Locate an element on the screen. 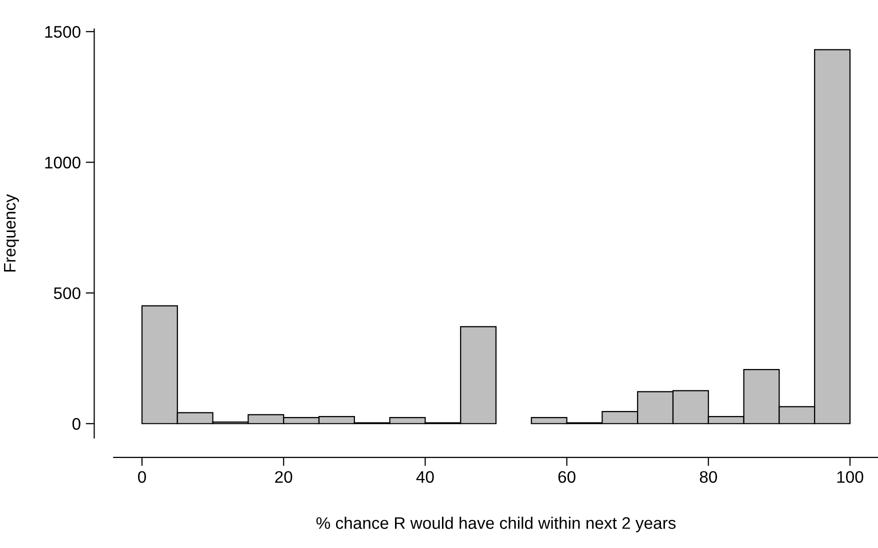 This screenshot has width=878, height=548. x-tick-label: 20 is located at coordinates (283, 477).